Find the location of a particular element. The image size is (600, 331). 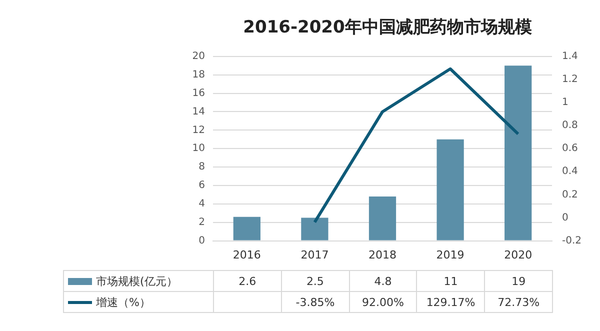

y-tick-label: 10 is located at coordinates (198, 148).